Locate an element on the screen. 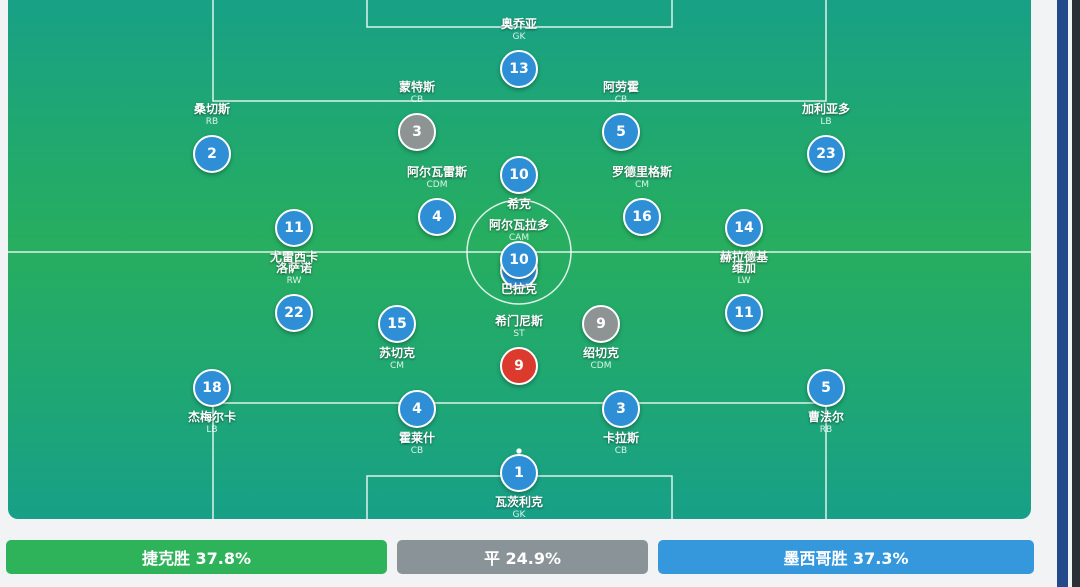  sidebar-edge is located at coordinates (1076, 293).